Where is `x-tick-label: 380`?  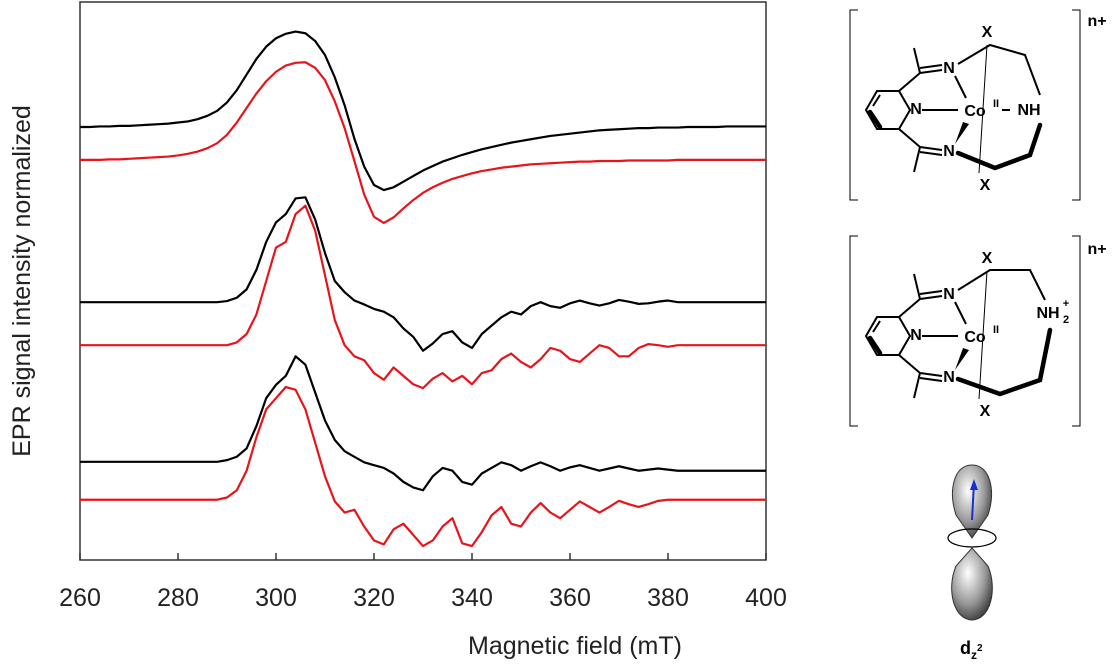
x-tick-label: 380 is located at coordinates (668, 598).